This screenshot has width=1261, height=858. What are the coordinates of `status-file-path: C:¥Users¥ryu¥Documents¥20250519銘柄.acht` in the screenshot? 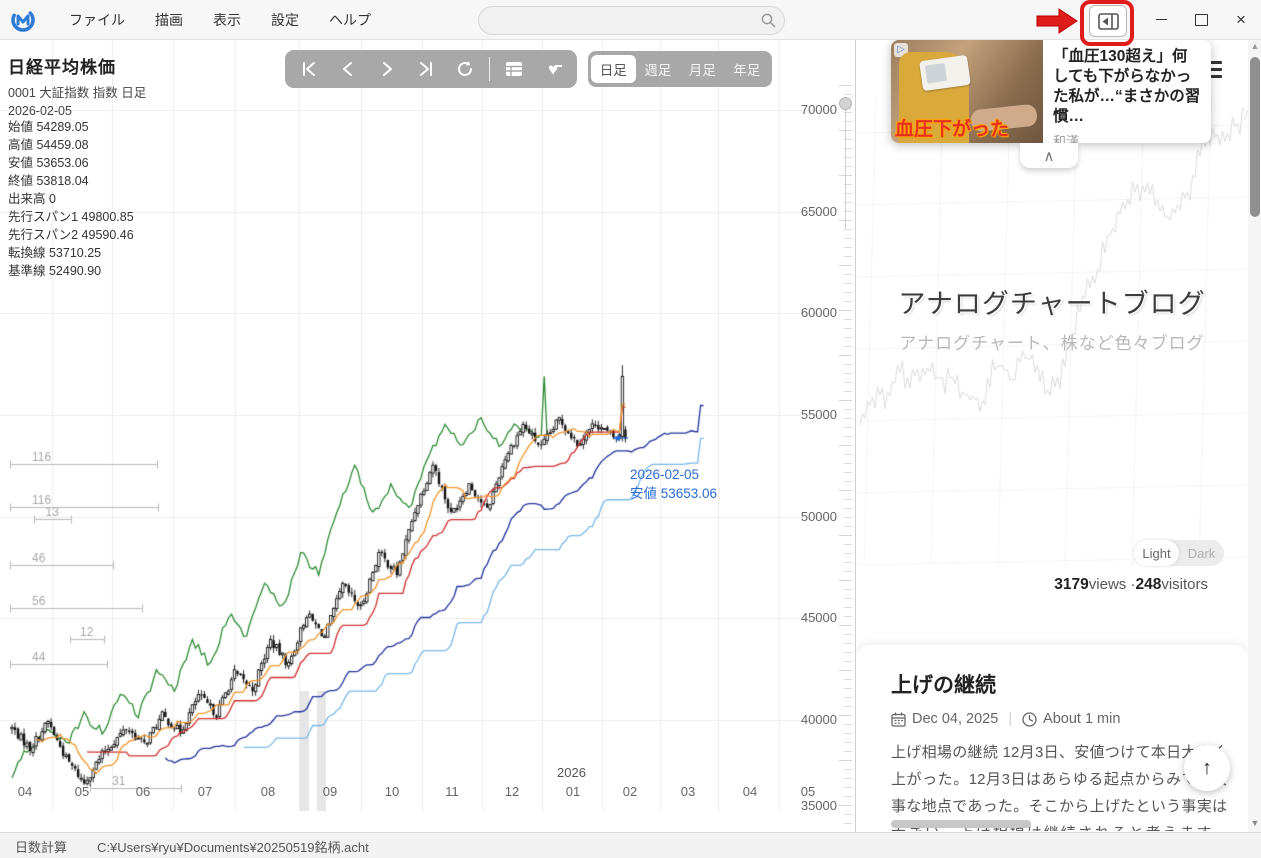 It's located at (233, 847).